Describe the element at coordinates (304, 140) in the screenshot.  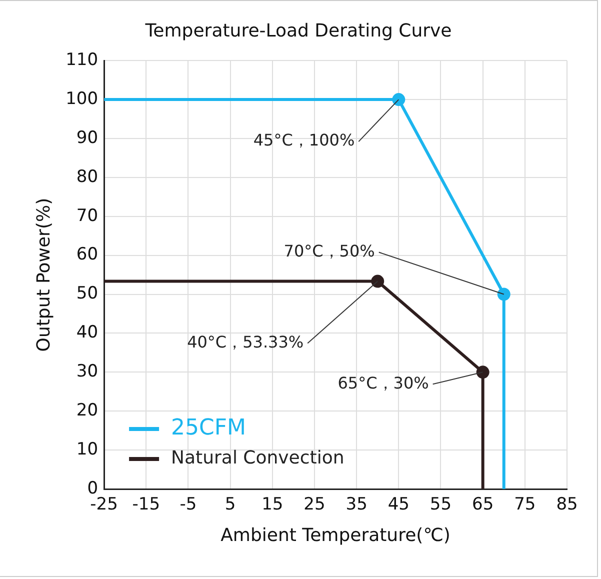
I see `annotation: 45°C，100%` at that location.